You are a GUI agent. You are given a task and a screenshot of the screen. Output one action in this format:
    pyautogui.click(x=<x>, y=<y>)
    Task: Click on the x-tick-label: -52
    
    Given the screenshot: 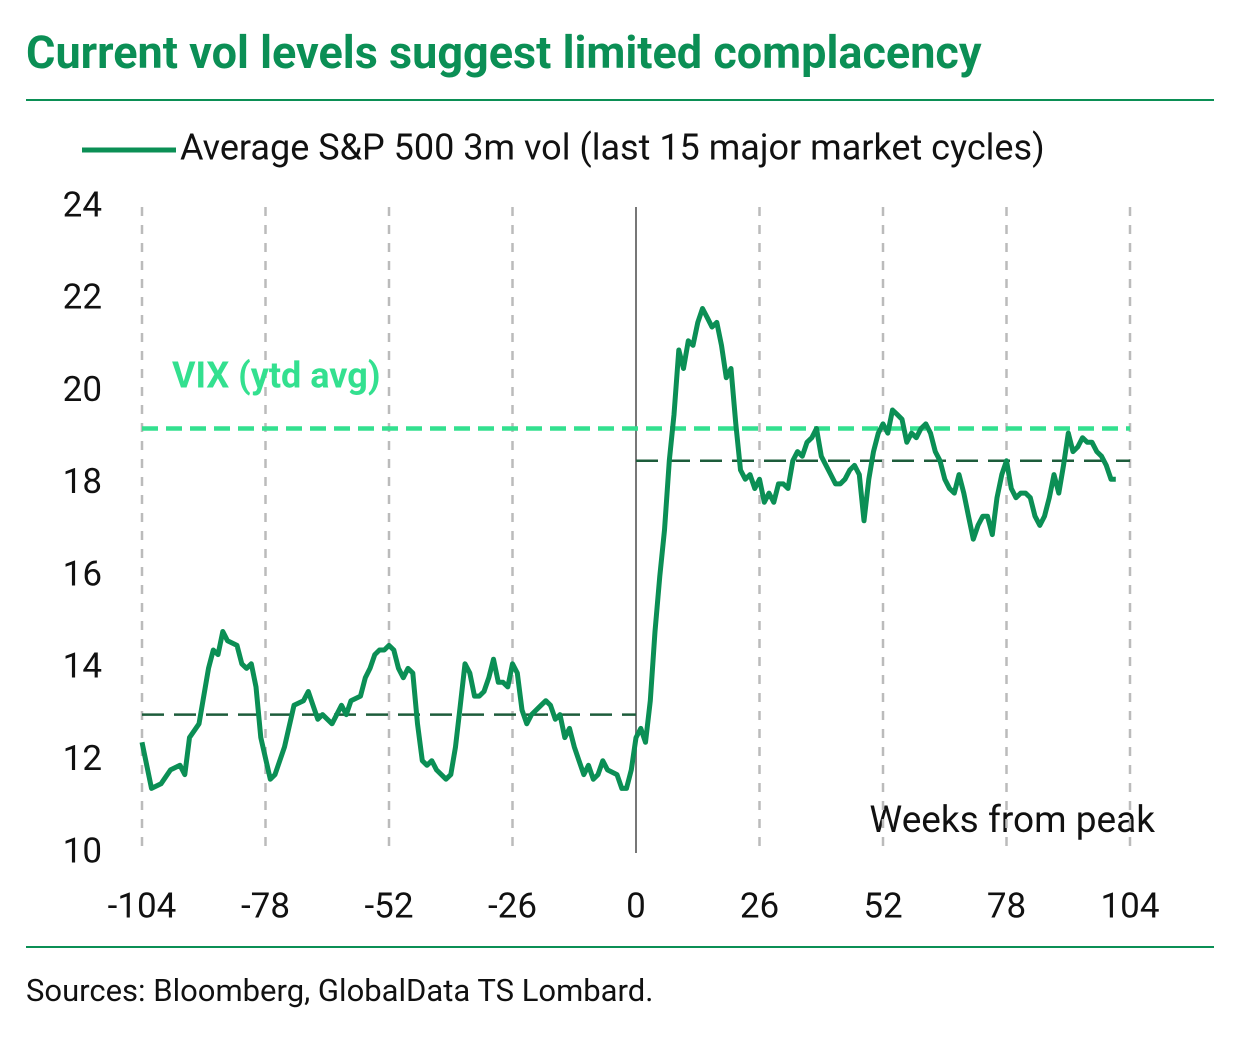 What is the action you would take?
    pyautogui.click(x=388, y=905)
    